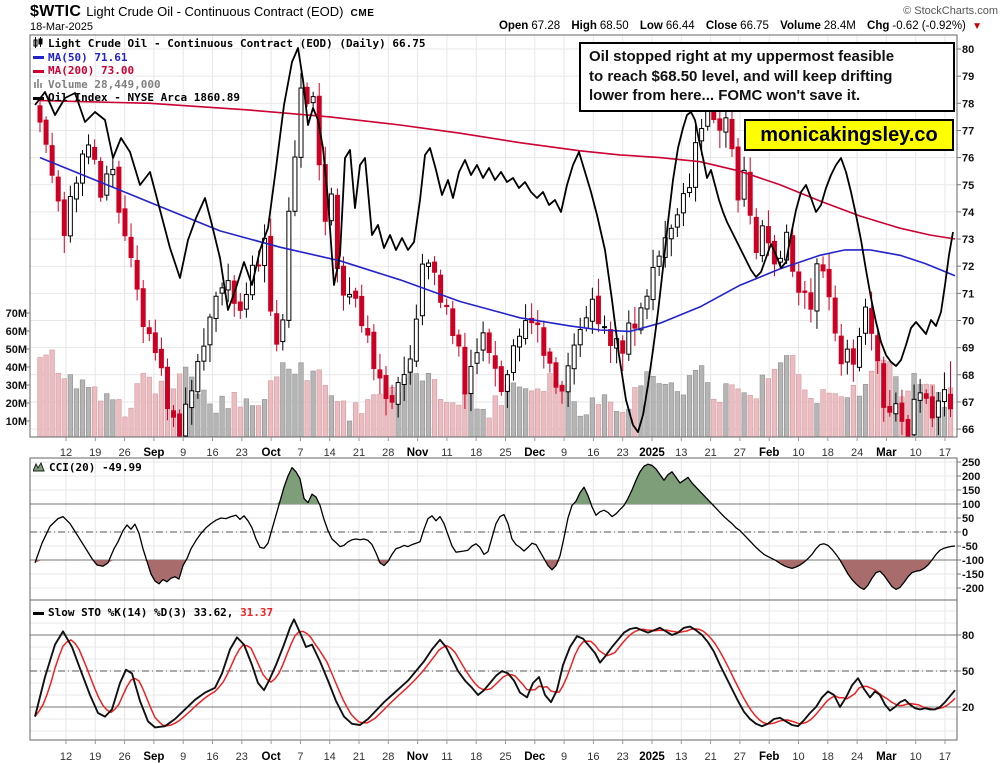  What do you see at coordinates (651, 26) in the screenshot?
I see `low-label: Low` at bounding box center [651, 26].